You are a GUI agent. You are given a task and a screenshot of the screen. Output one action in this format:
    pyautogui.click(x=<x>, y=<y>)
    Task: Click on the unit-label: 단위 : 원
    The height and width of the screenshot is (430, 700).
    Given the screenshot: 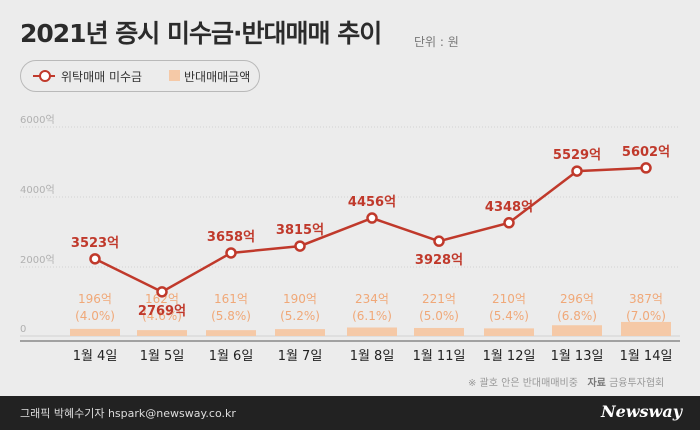 What is the action you would take?
    pyautogui.click(x=436, y=42)
    